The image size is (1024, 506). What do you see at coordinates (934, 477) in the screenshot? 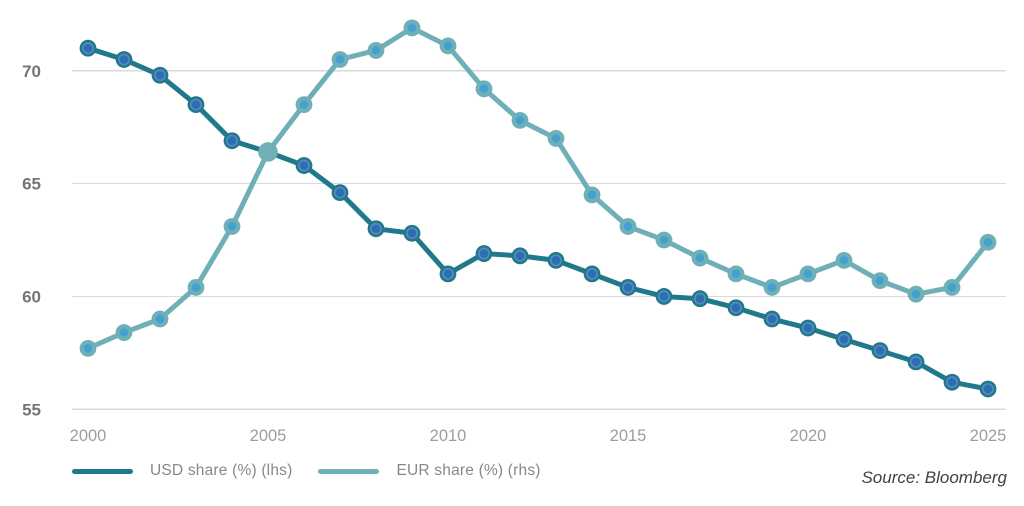
I see `source-caption: Source: Bloomberg` at bounding box center [934, 477].